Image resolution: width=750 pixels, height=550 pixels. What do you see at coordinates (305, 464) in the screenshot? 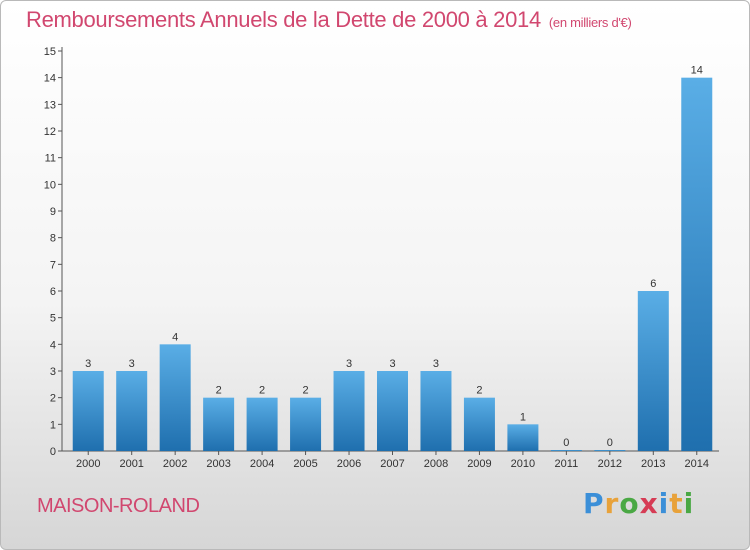
I see `x-tick-label: 2005` at bounding box center [305, 464].